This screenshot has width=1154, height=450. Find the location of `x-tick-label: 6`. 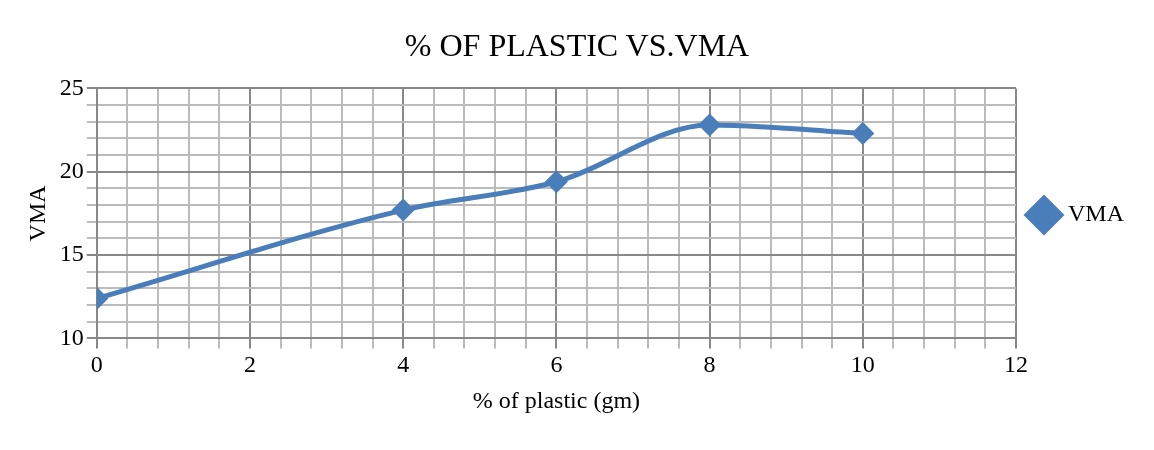

x-tick-label: 6 is located at coordinates (556, 364).